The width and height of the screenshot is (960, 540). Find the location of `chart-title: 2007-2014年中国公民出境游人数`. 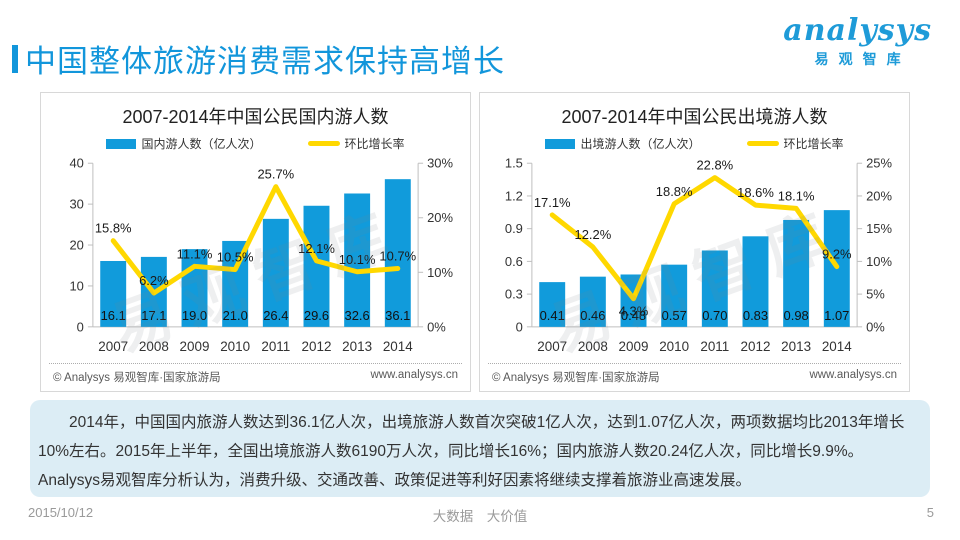

chart-title: 2007-2014年中国公民出境游人数 is located at coordinates (694, 117).